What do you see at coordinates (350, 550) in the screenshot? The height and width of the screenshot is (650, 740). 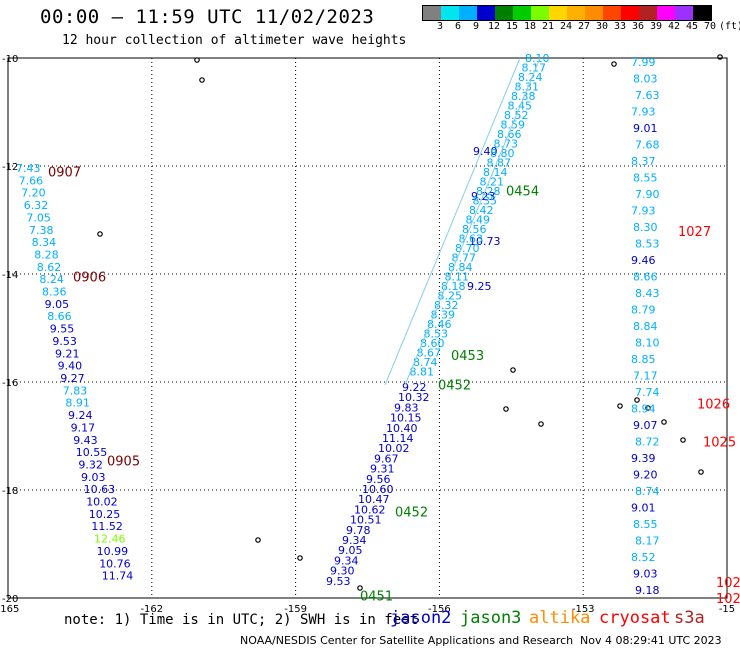 I see `track-value-central: 9.05` at bounding box center [350, 550].